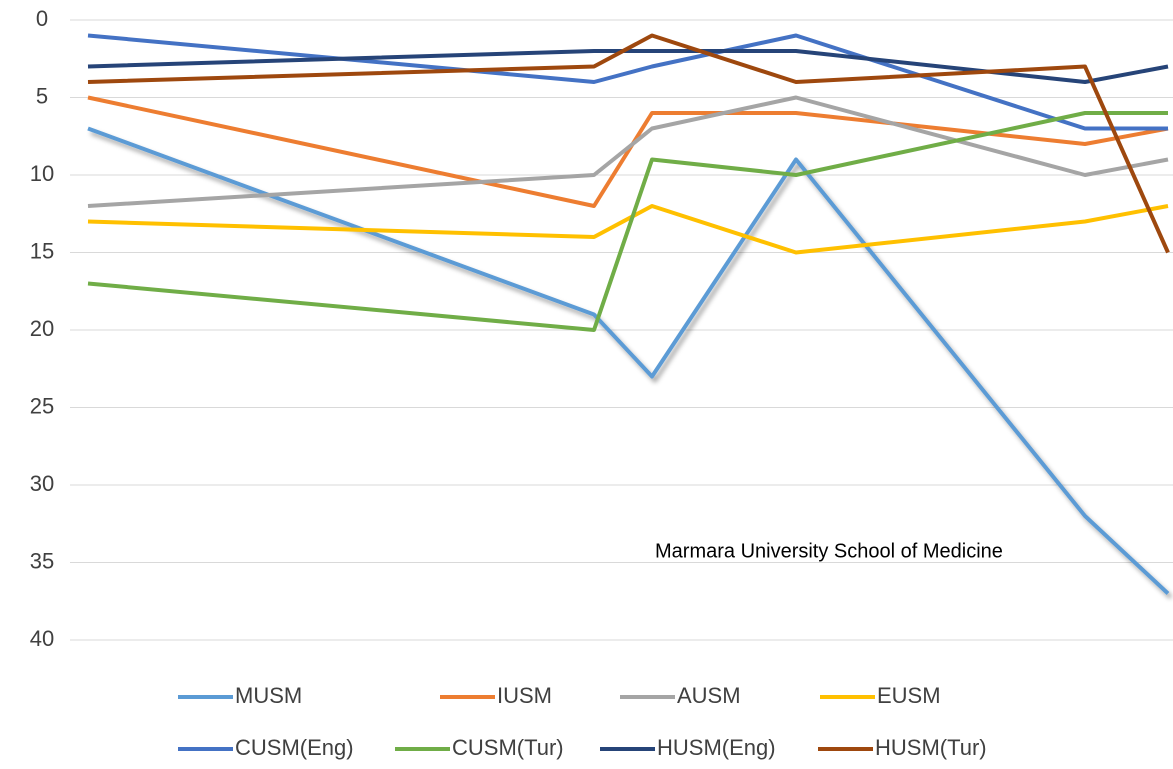 Image resolution: width=1173 pixels, height=769 pixels. What do you see at coordinates (909, 695) in the screenshot?
I see `legend-label: EUSM` at bounding box center [909, 695].